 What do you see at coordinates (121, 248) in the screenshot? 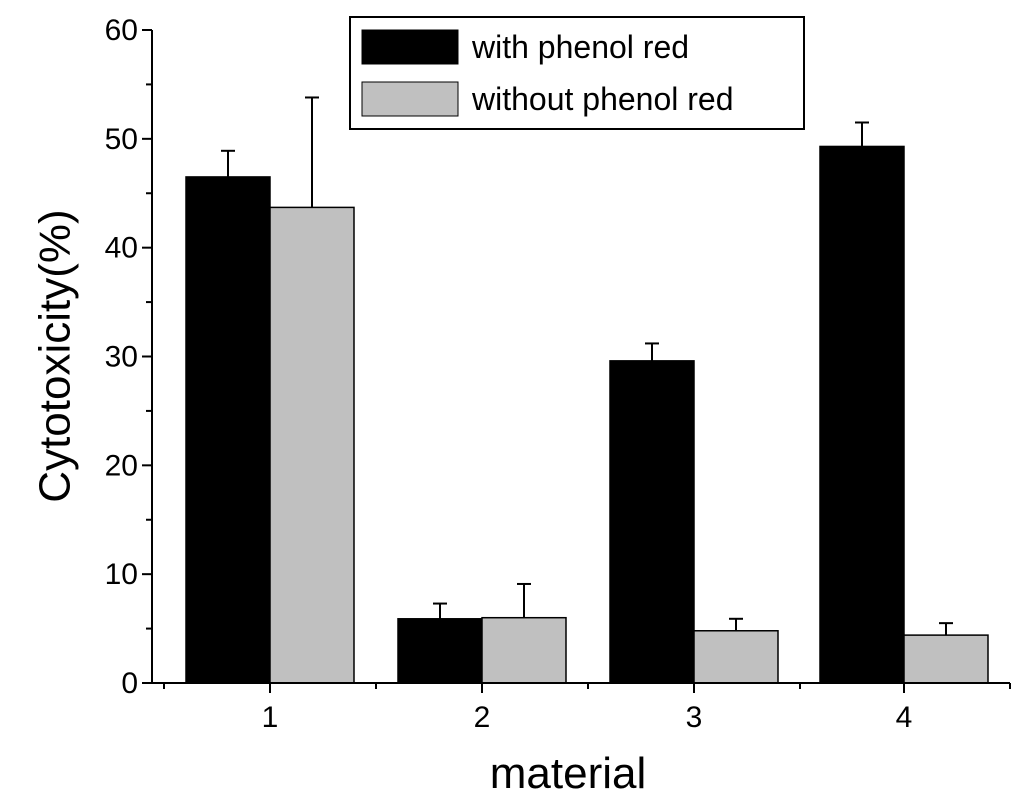
I see `y-tick-label: 40` at bounding box center [121, 248].